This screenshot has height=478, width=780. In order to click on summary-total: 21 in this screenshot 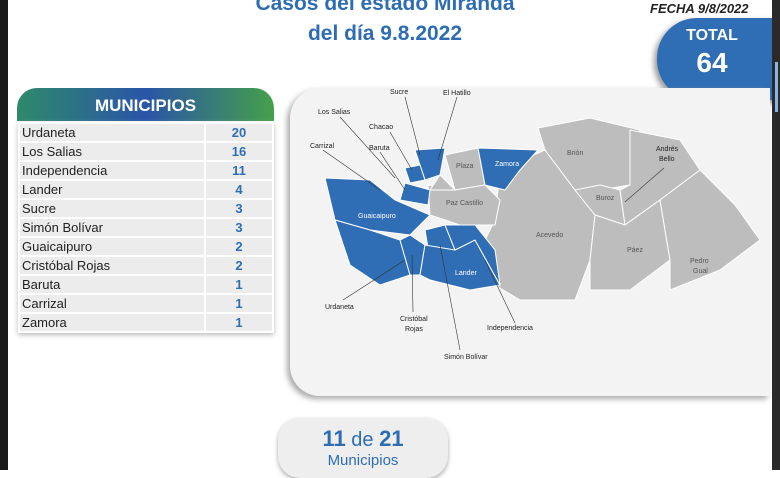, I will do `click(391, 438)`.